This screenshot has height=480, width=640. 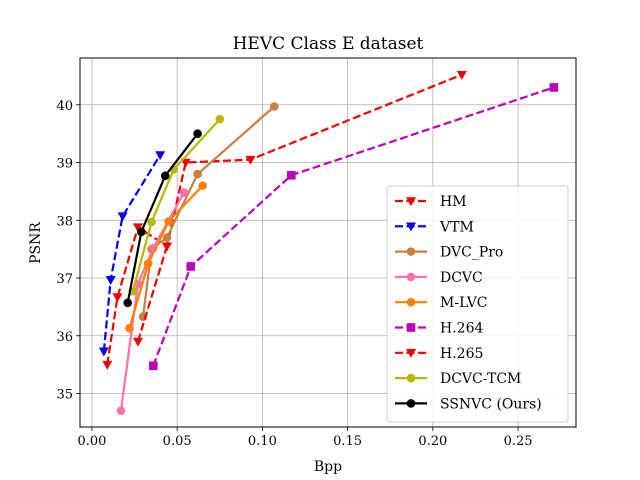 I want to click on y-tick-label: 40, so click(x=64, y=106).